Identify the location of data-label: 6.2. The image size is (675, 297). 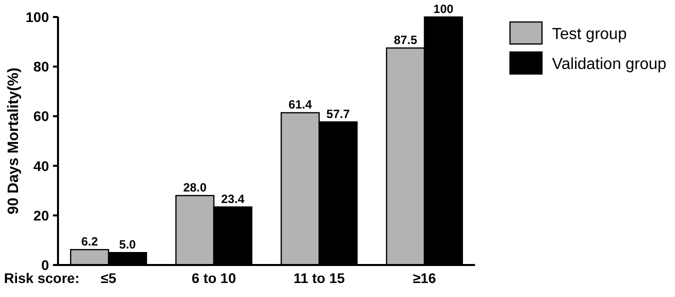
(89, 241).